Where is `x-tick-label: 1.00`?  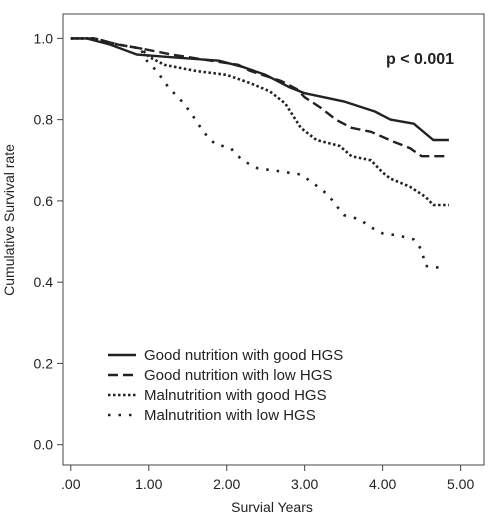
x-tick-label: 1.00 is located at coordinates (148, 484).